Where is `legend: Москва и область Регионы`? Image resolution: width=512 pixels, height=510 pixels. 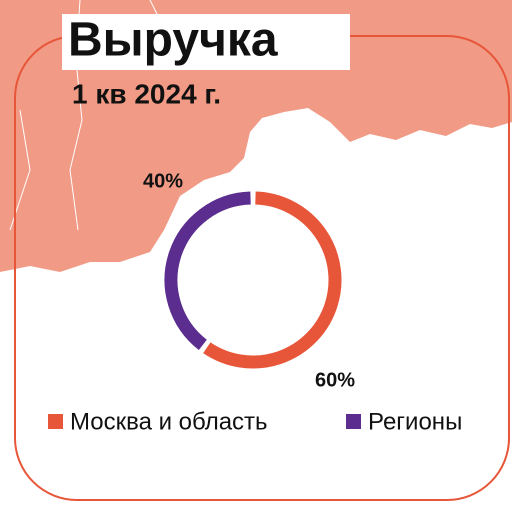 legend: Москва и область Регионы is located at coordinates (255, 421).